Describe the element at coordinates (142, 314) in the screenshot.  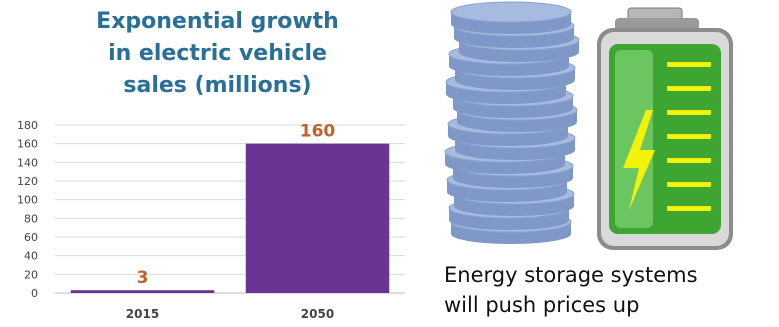
I see `x-tick-label: 2015` at that location.